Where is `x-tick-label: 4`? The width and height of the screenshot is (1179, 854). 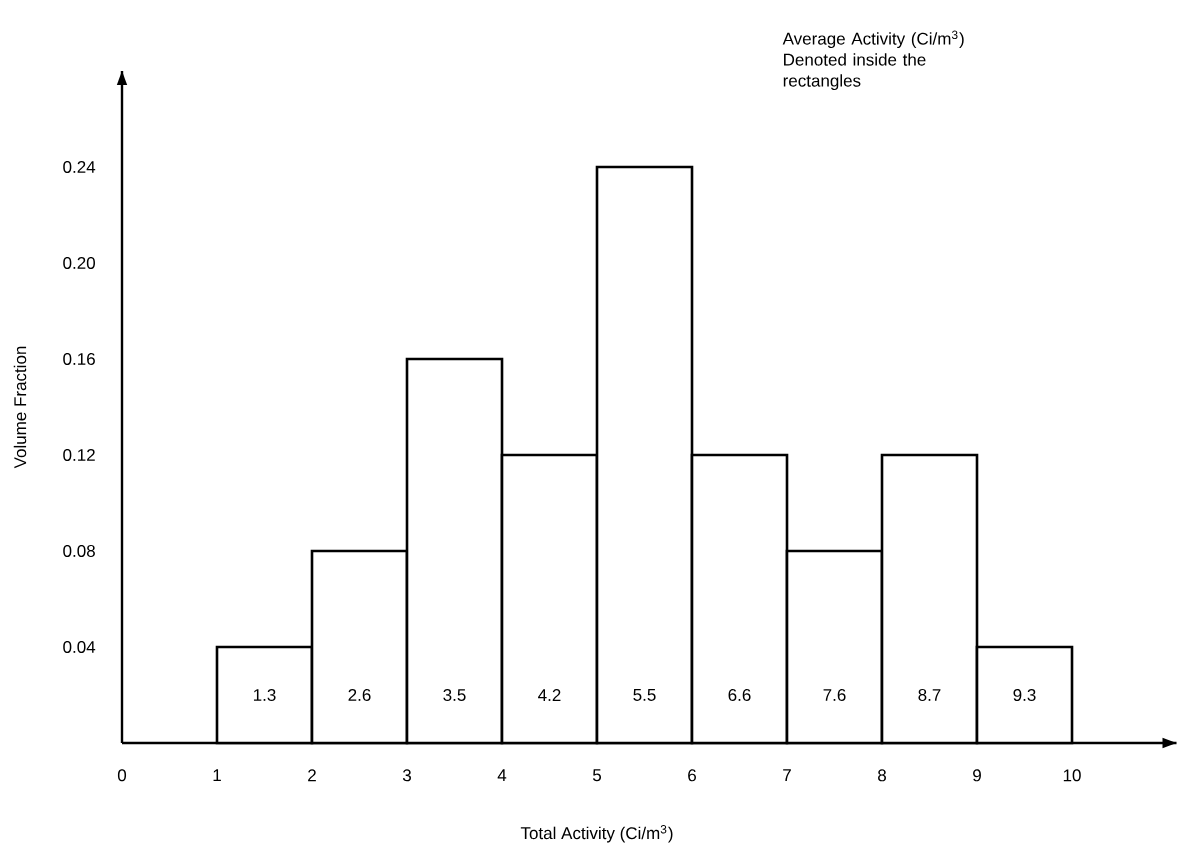 x-tick-label: 4 is located at coordinates (502, 775).